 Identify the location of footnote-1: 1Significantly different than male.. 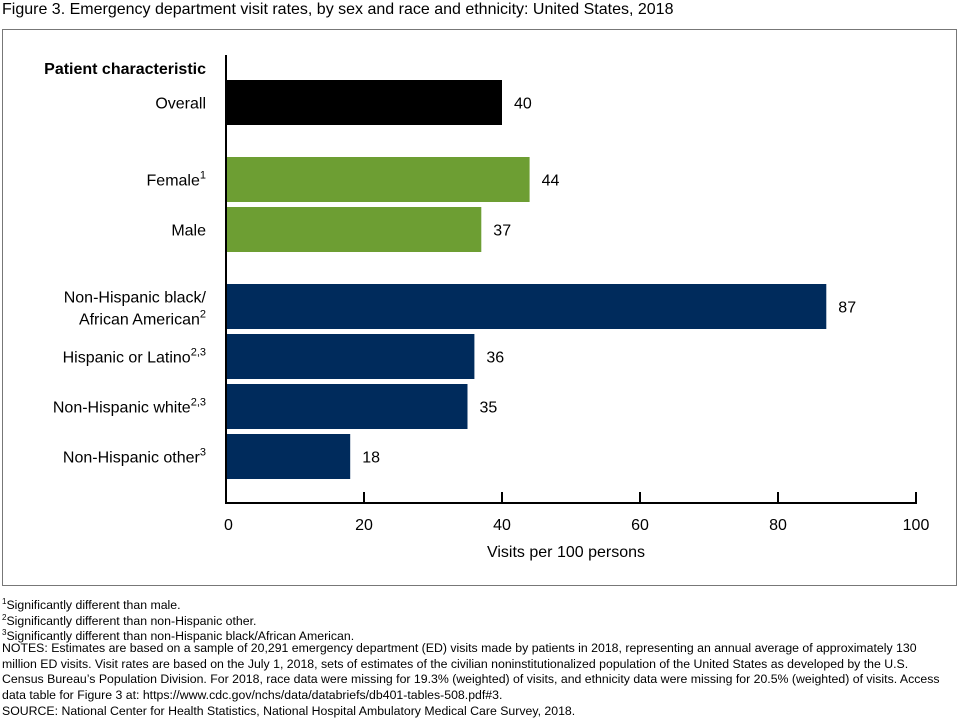
(91, 604).